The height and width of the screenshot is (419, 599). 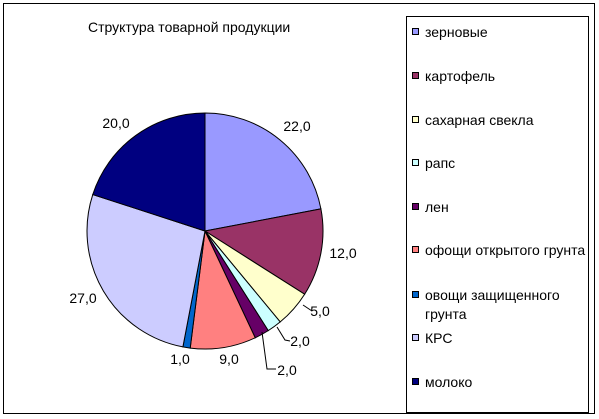 What do you see at coordinates (115, 123) in the screenshot?
I see `data-label: 20,0` at bounding box center [115, 123].